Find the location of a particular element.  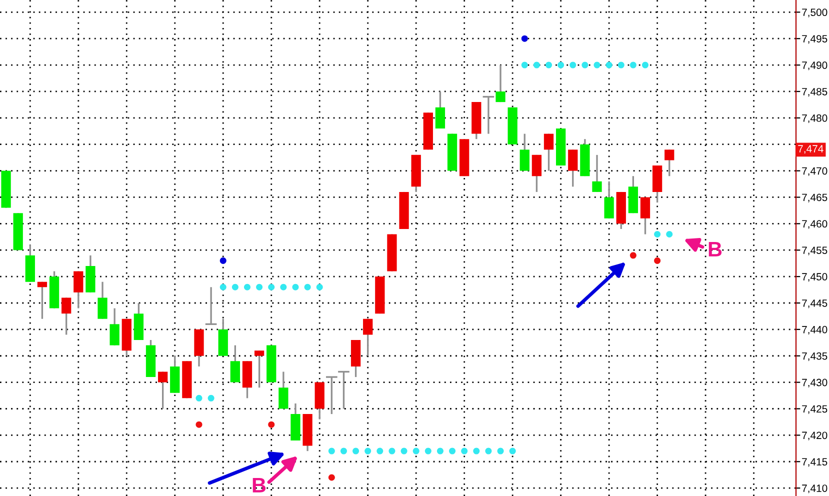

y-tick-label: 7,445 is located at coordinates (815, 304).